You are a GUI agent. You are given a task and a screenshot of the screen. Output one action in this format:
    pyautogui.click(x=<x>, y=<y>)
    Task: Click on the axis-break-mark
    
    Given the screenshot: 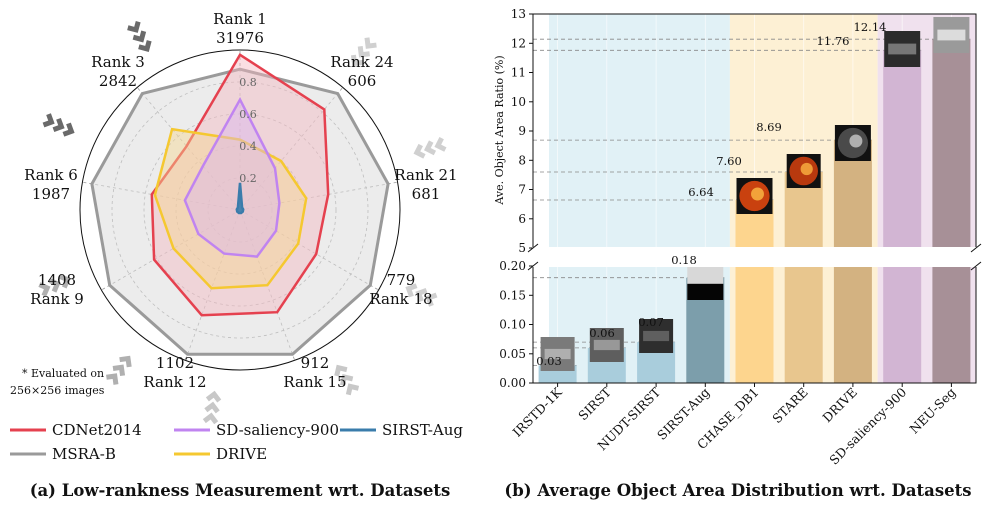 What is the action you would take?
    pyautogui.click(x=976, y=248)
    